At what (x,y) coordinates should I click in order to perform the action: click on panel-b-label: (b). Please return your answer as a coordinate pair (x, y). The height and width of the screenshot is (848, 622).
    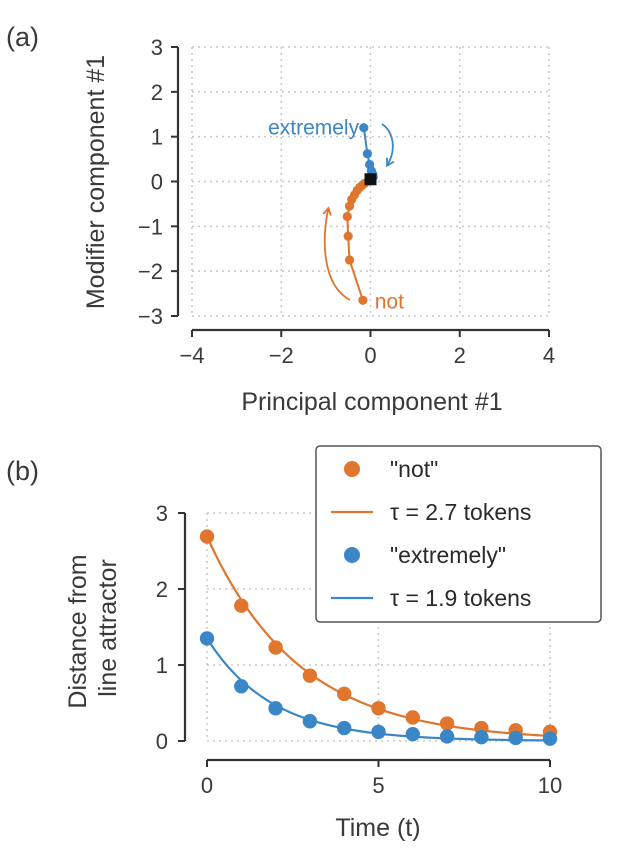
    Looking at the image, I should click on (22, 471).